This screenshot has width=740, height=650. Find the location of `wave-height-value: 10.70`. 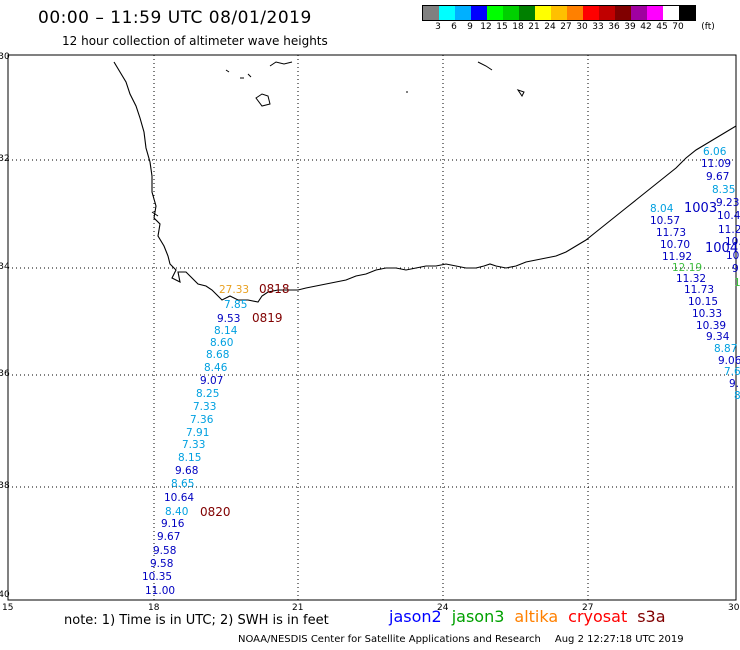

wave-height-value: 10.70 is located at coordinates (675, 245).